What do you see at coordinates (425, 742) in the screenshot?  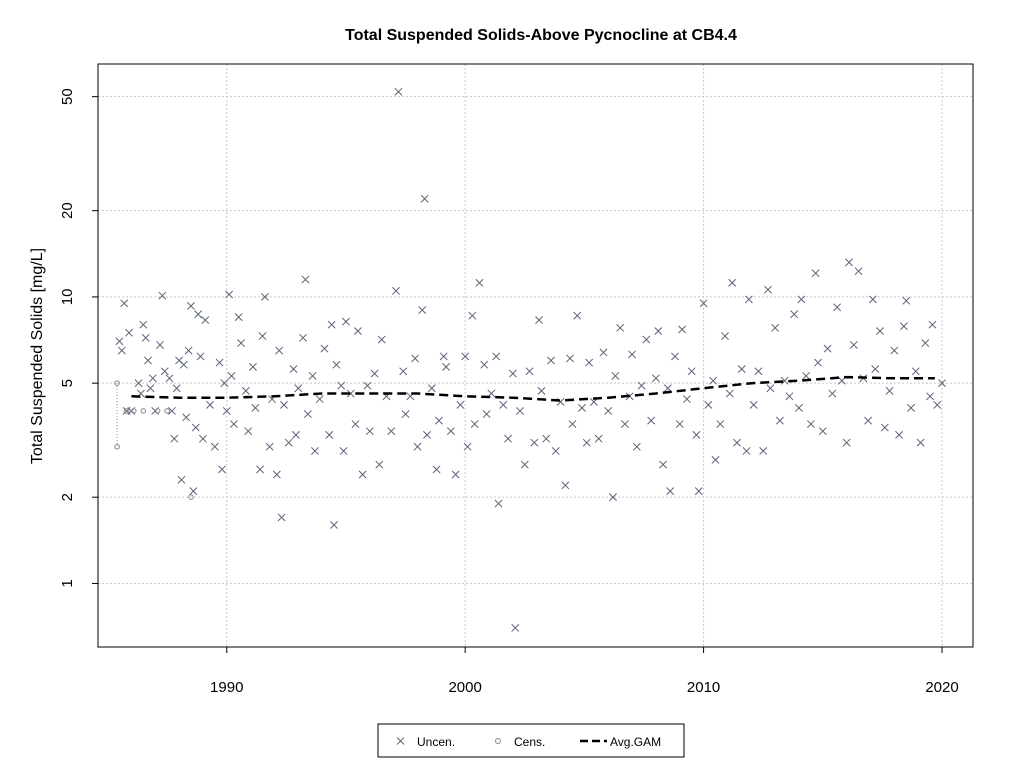 I see `legend-item-uncensored: Uncen.` at bounding box center [425, 742].